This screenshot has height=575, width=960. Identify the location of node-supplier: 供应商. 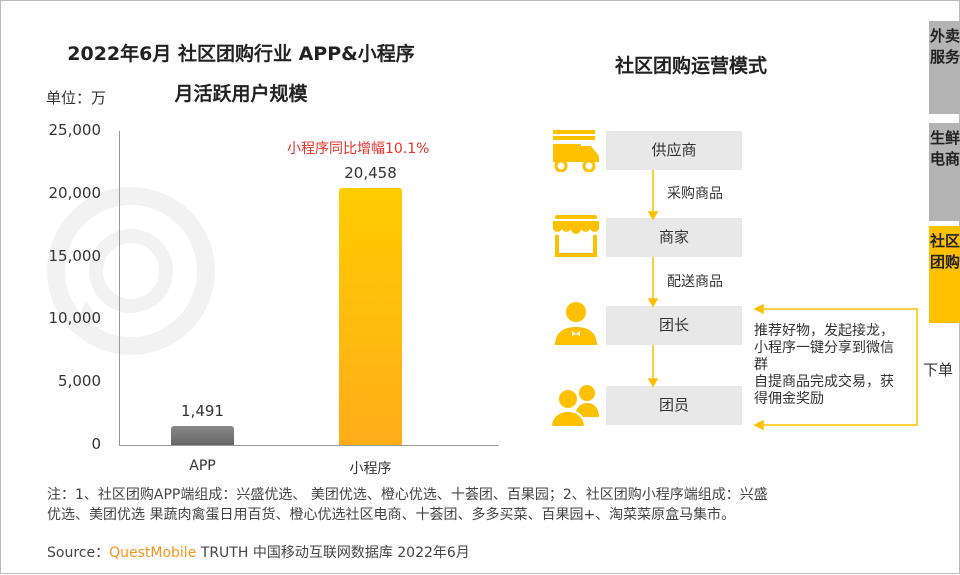
(674, 150).